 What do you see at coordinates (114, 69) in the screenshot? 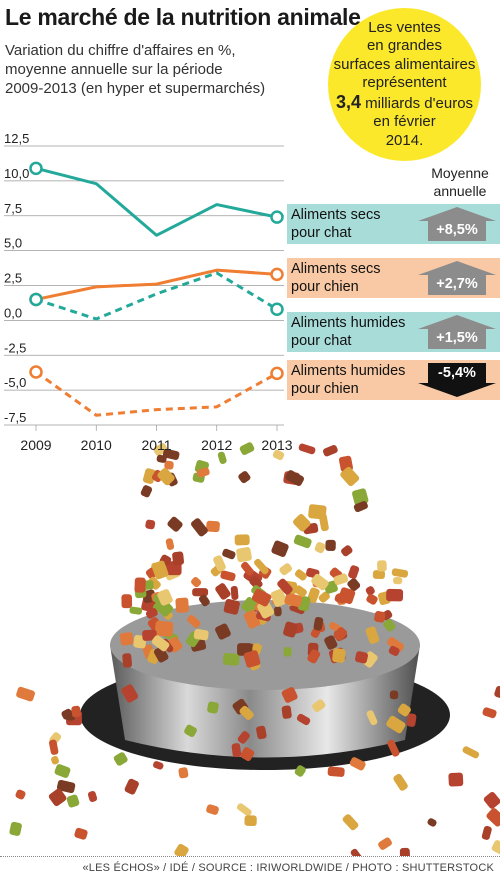
I see `subtitle-line-2: moyenne annuelle sur la période` at bounding box center [114, 69].